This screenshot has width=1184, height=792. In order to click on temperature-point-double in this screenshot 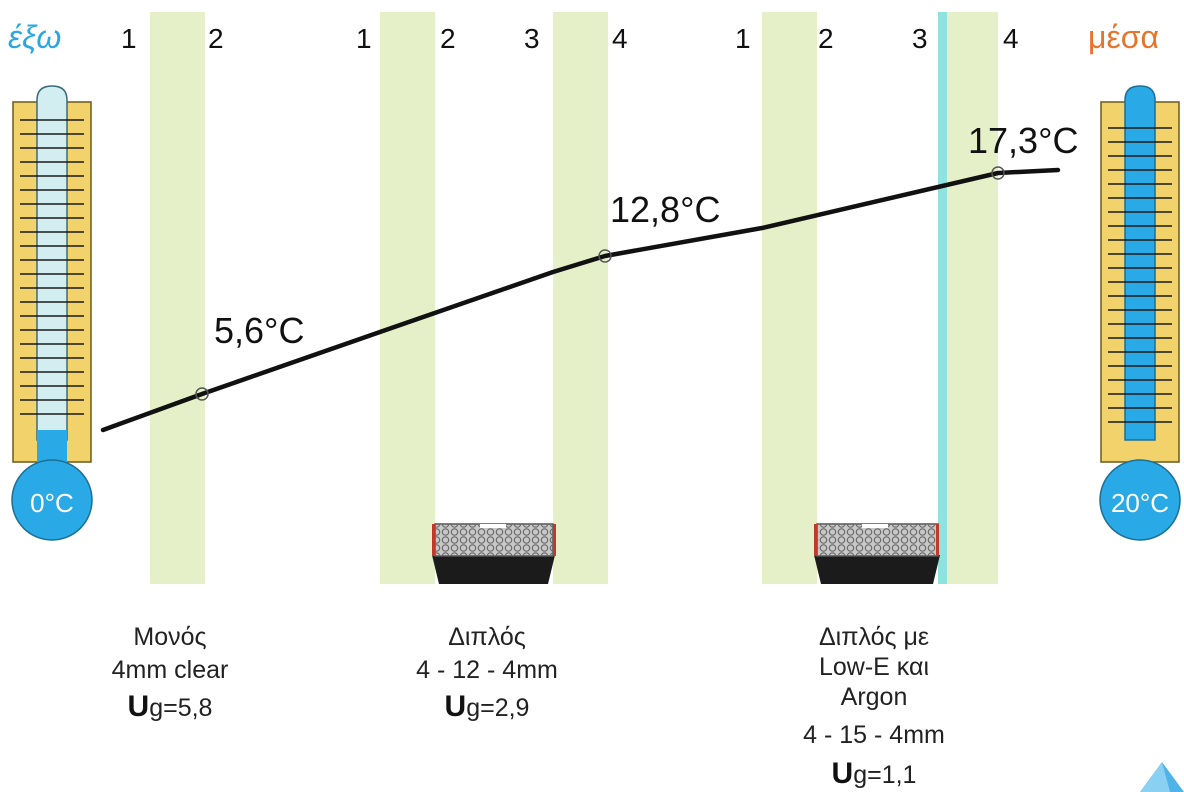, I will do `click(605, 256)`.